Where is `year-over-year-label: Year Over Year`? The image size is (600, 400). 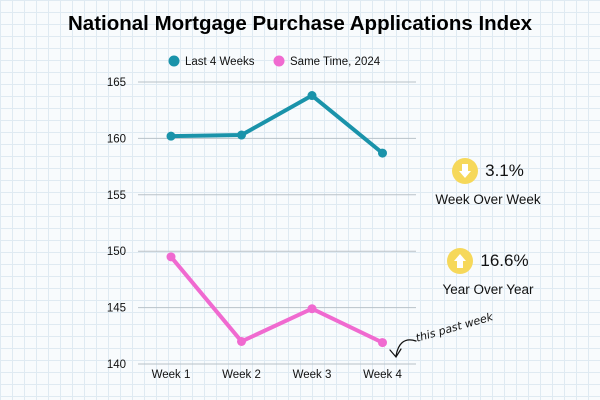 year-over-year-label: Year Over Year is located at coordinates (488, 289).